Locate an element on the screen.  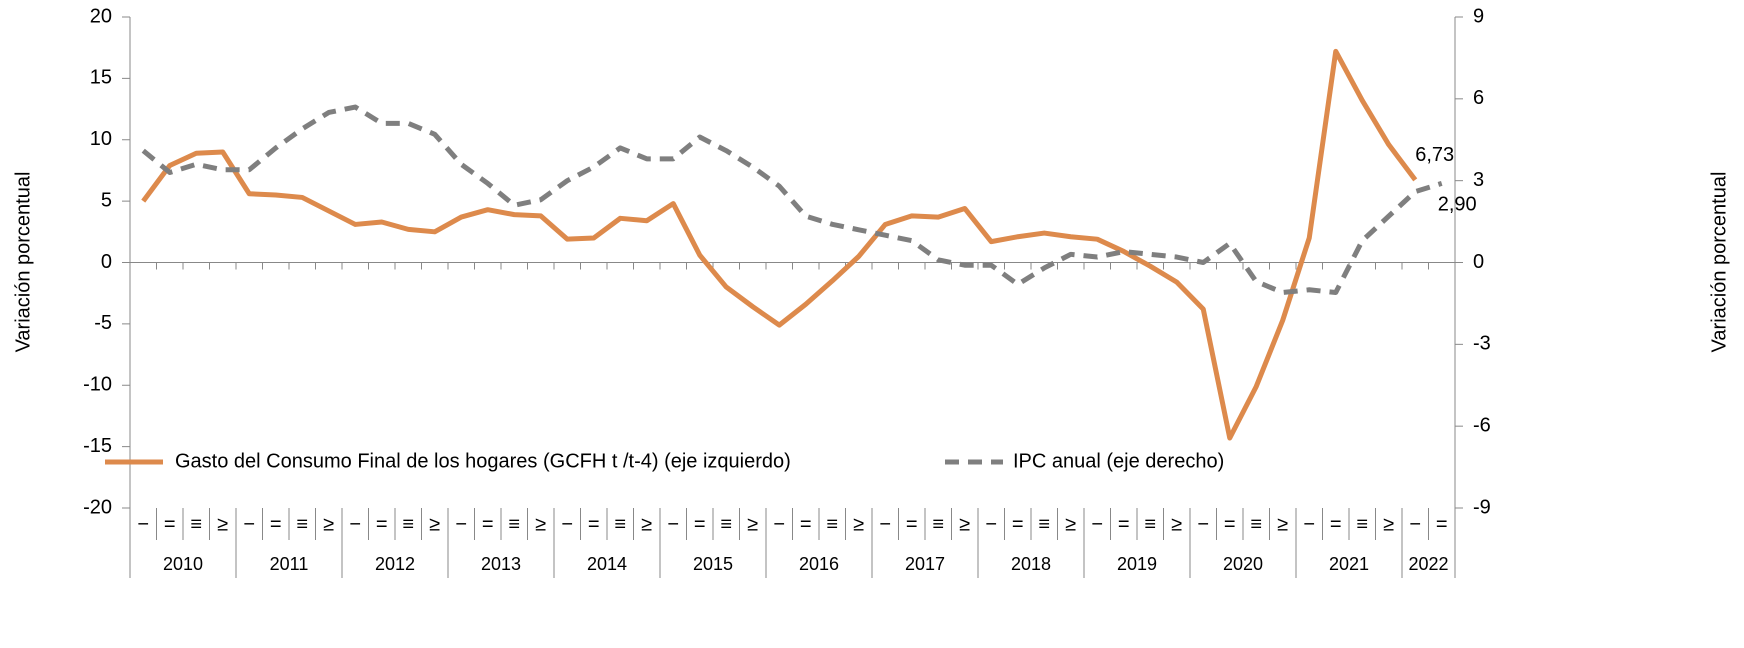
y-tick-label: 10 is located at coordinates (101, 139).